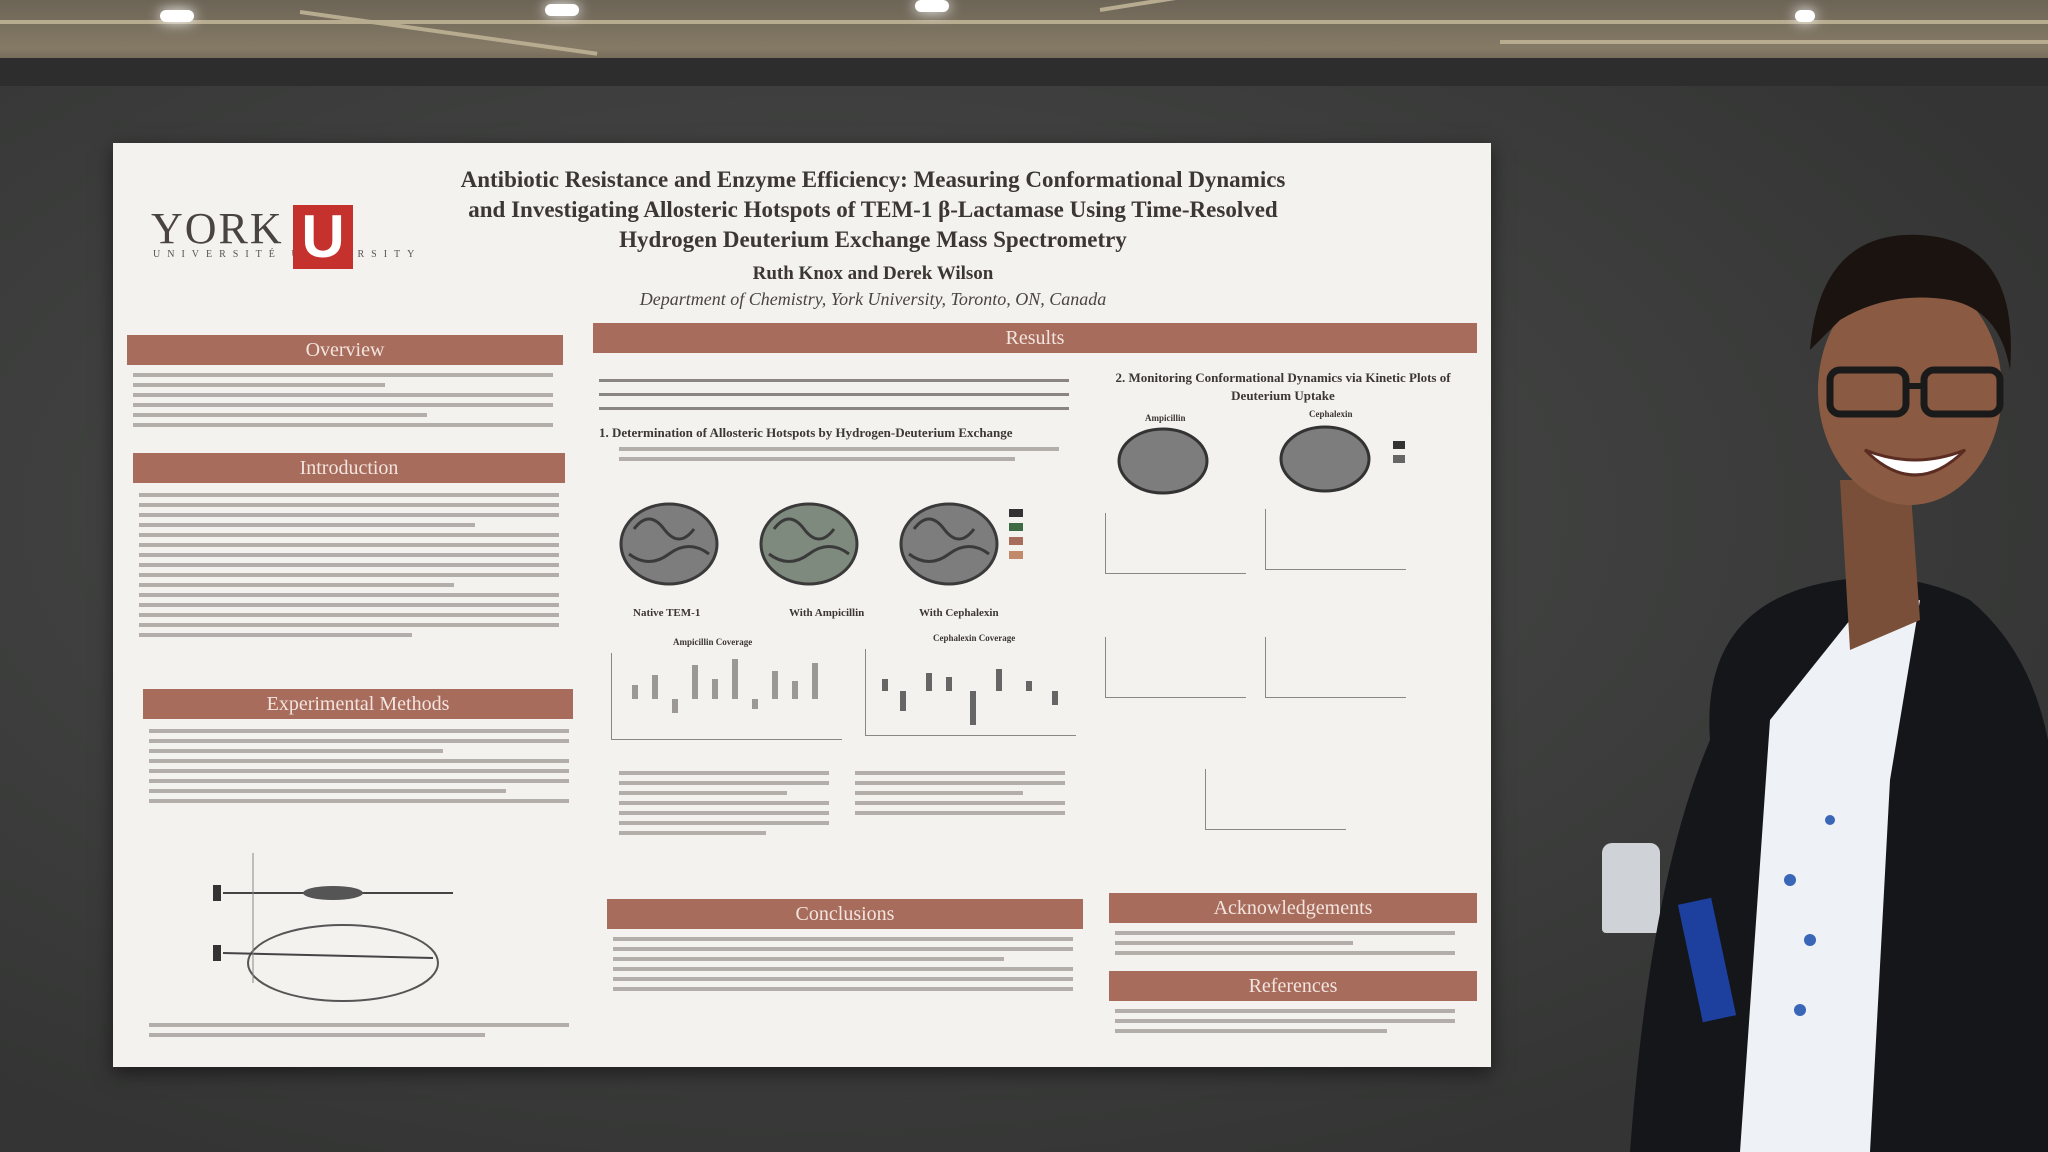 Image resolution: width=2048 pixels, height=1152 pixels. What do you see at coordinates (358, 704) in the screenshot?
I see `methods-heading: Experimental Methods` at bounding box center [358, 704].